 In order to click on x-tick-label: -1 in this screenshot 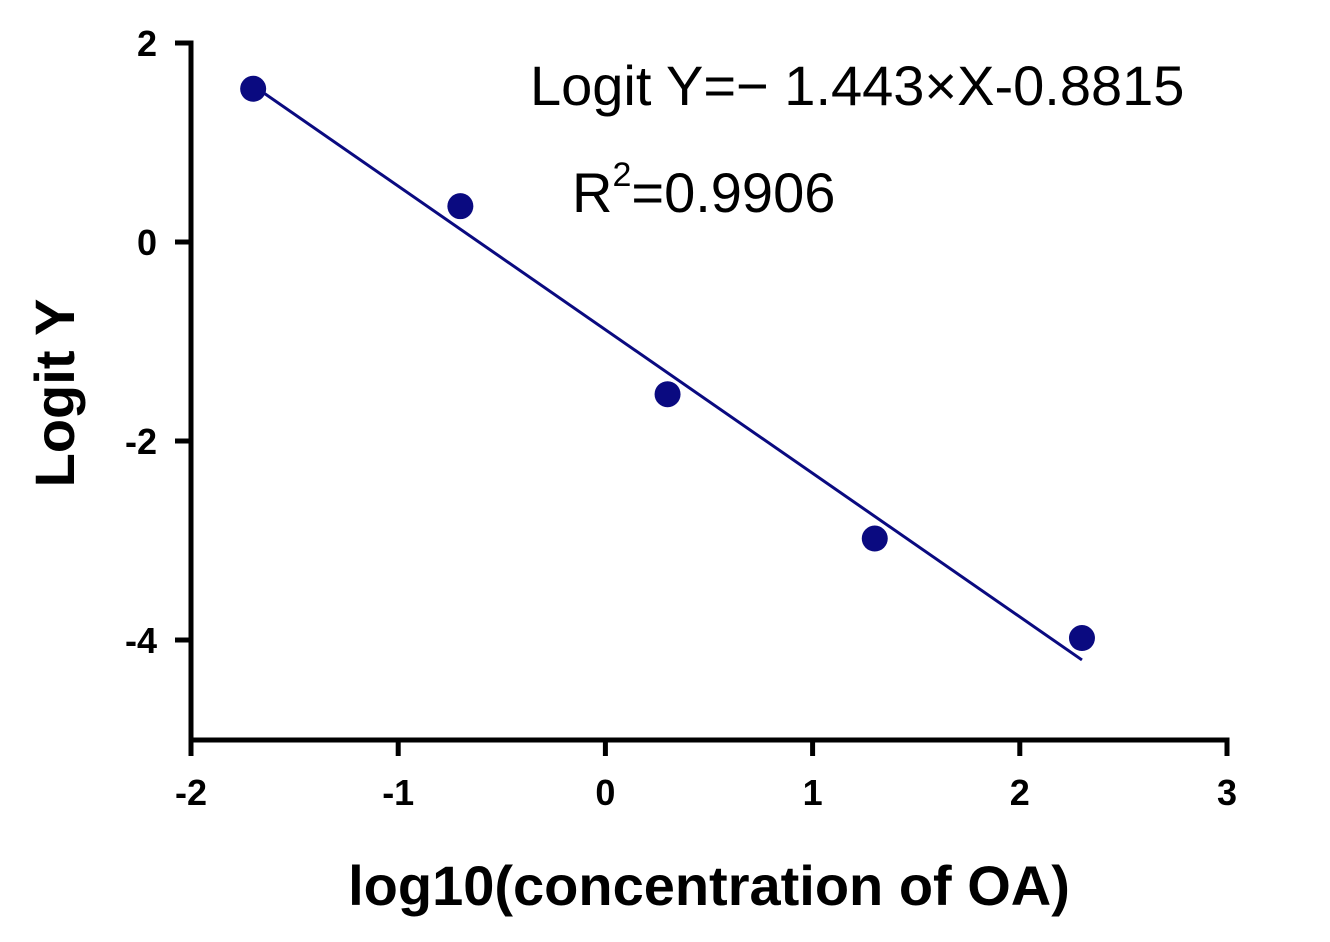, I will do `click(398, 792)`.